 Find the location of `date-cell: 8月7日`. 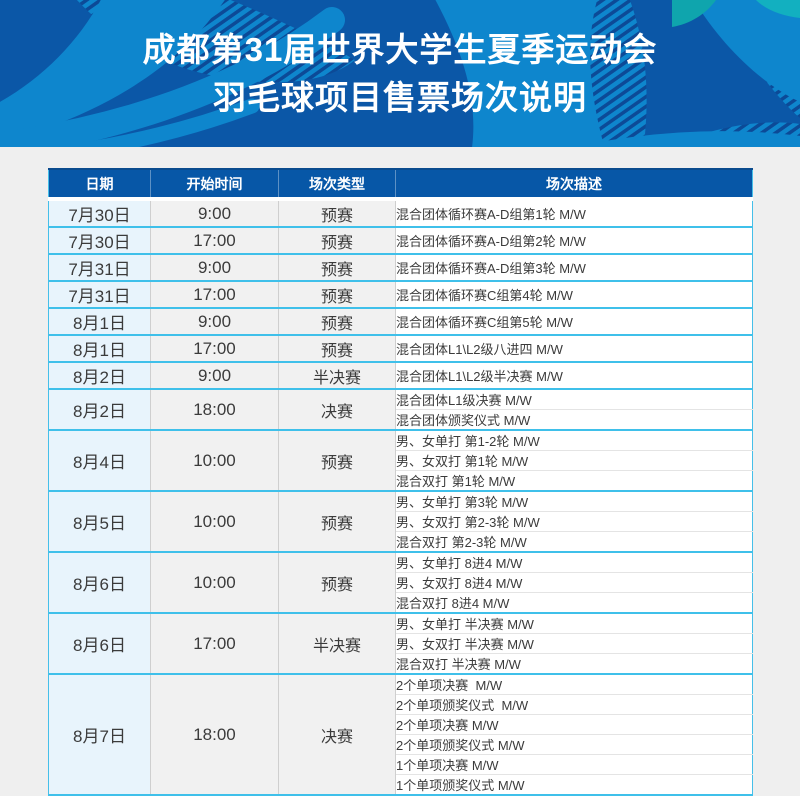

date-cell: 8月7日 is located at coordinates (99, 734).